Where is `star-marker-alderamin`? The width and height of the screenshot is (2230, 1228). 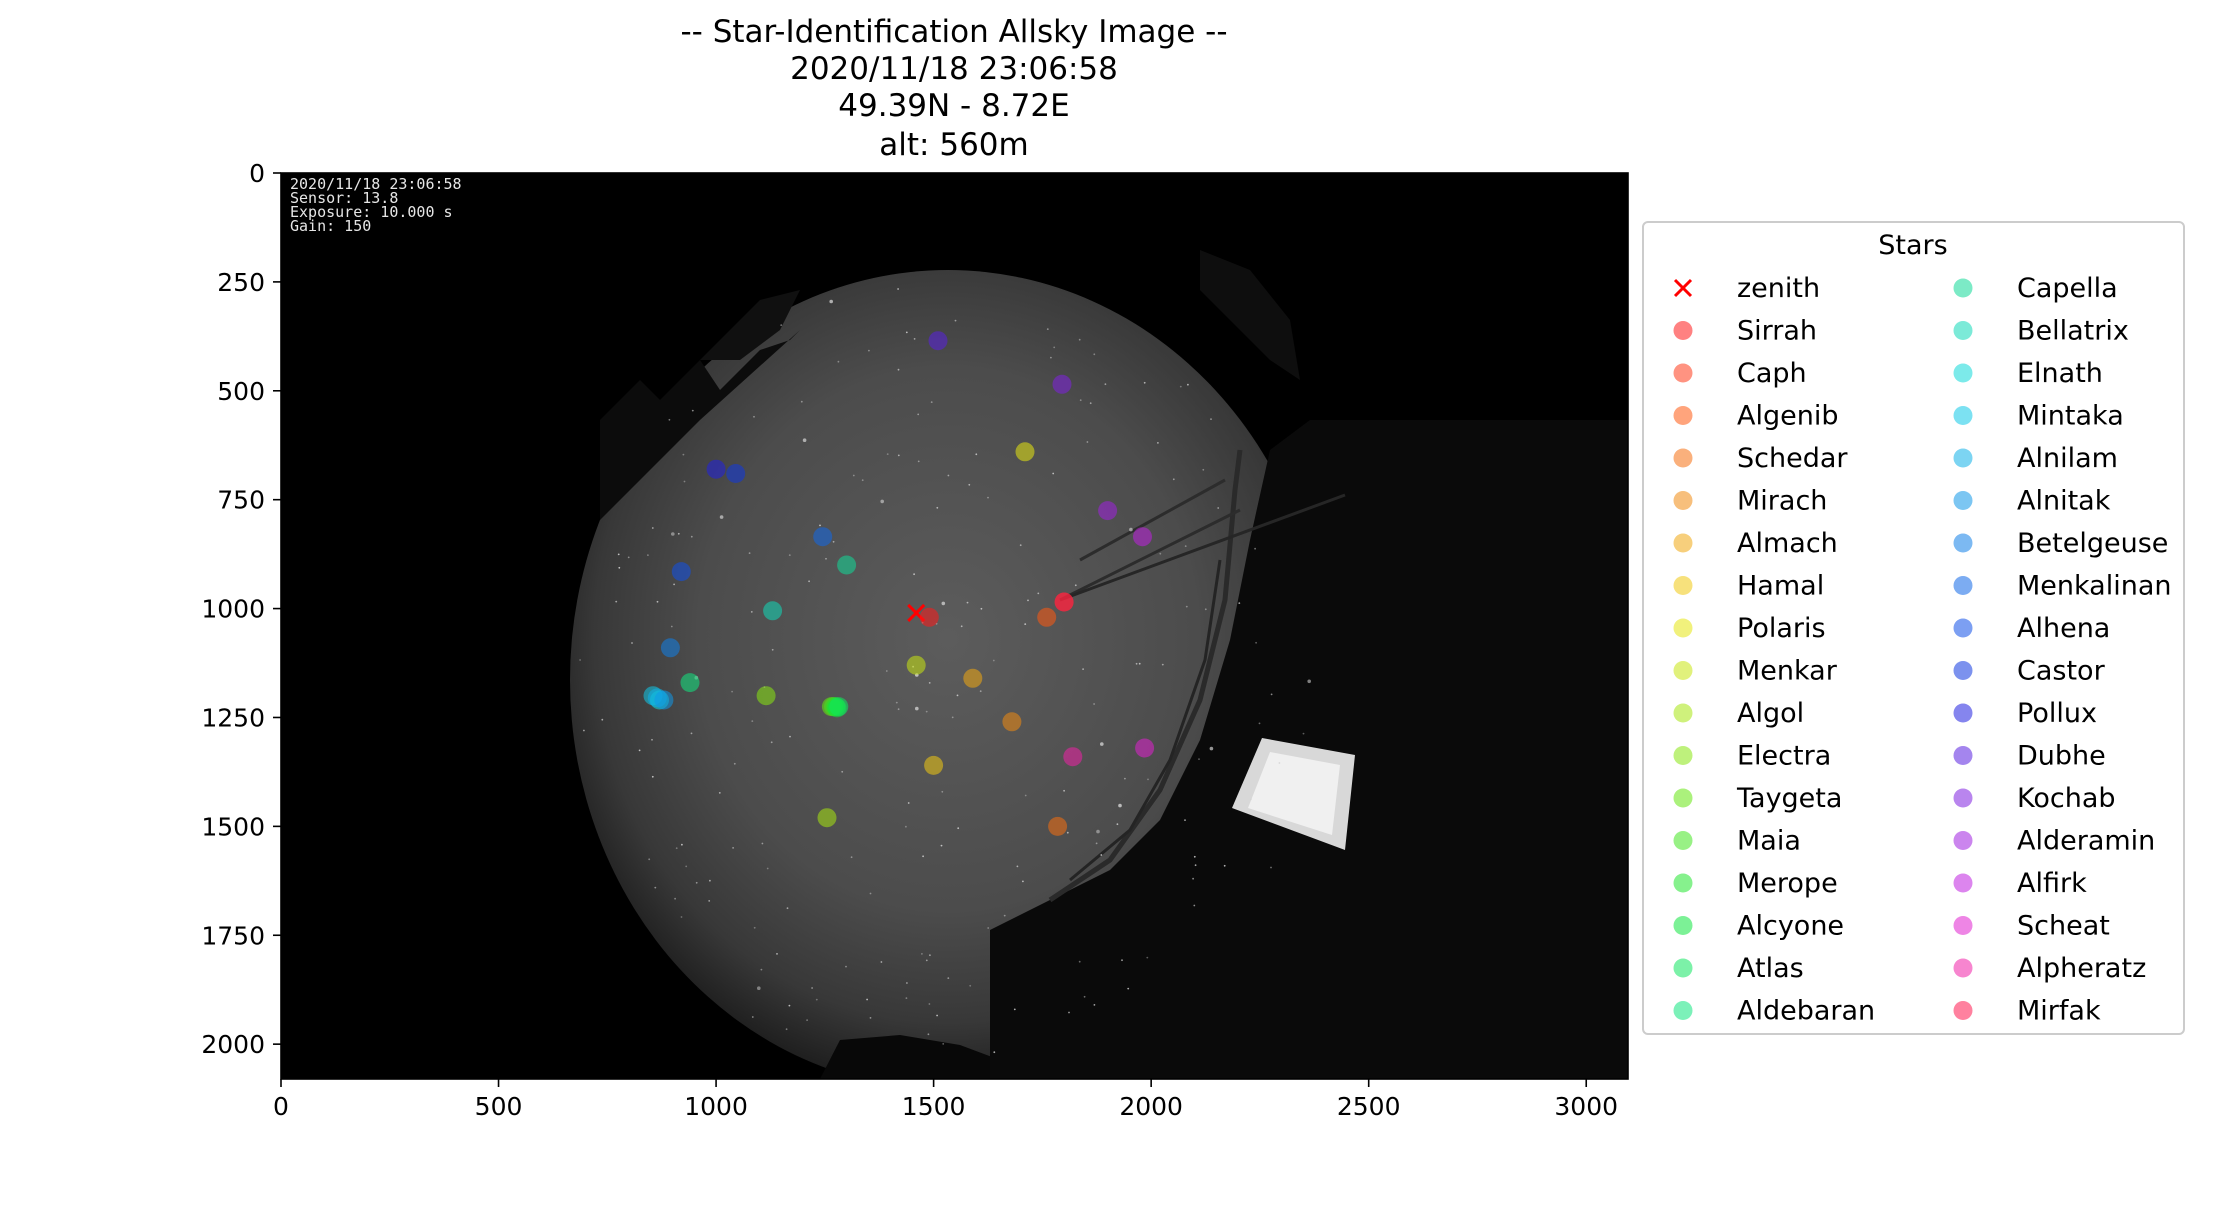
star-marker-alderamin is located at coordinates (1108, 511).